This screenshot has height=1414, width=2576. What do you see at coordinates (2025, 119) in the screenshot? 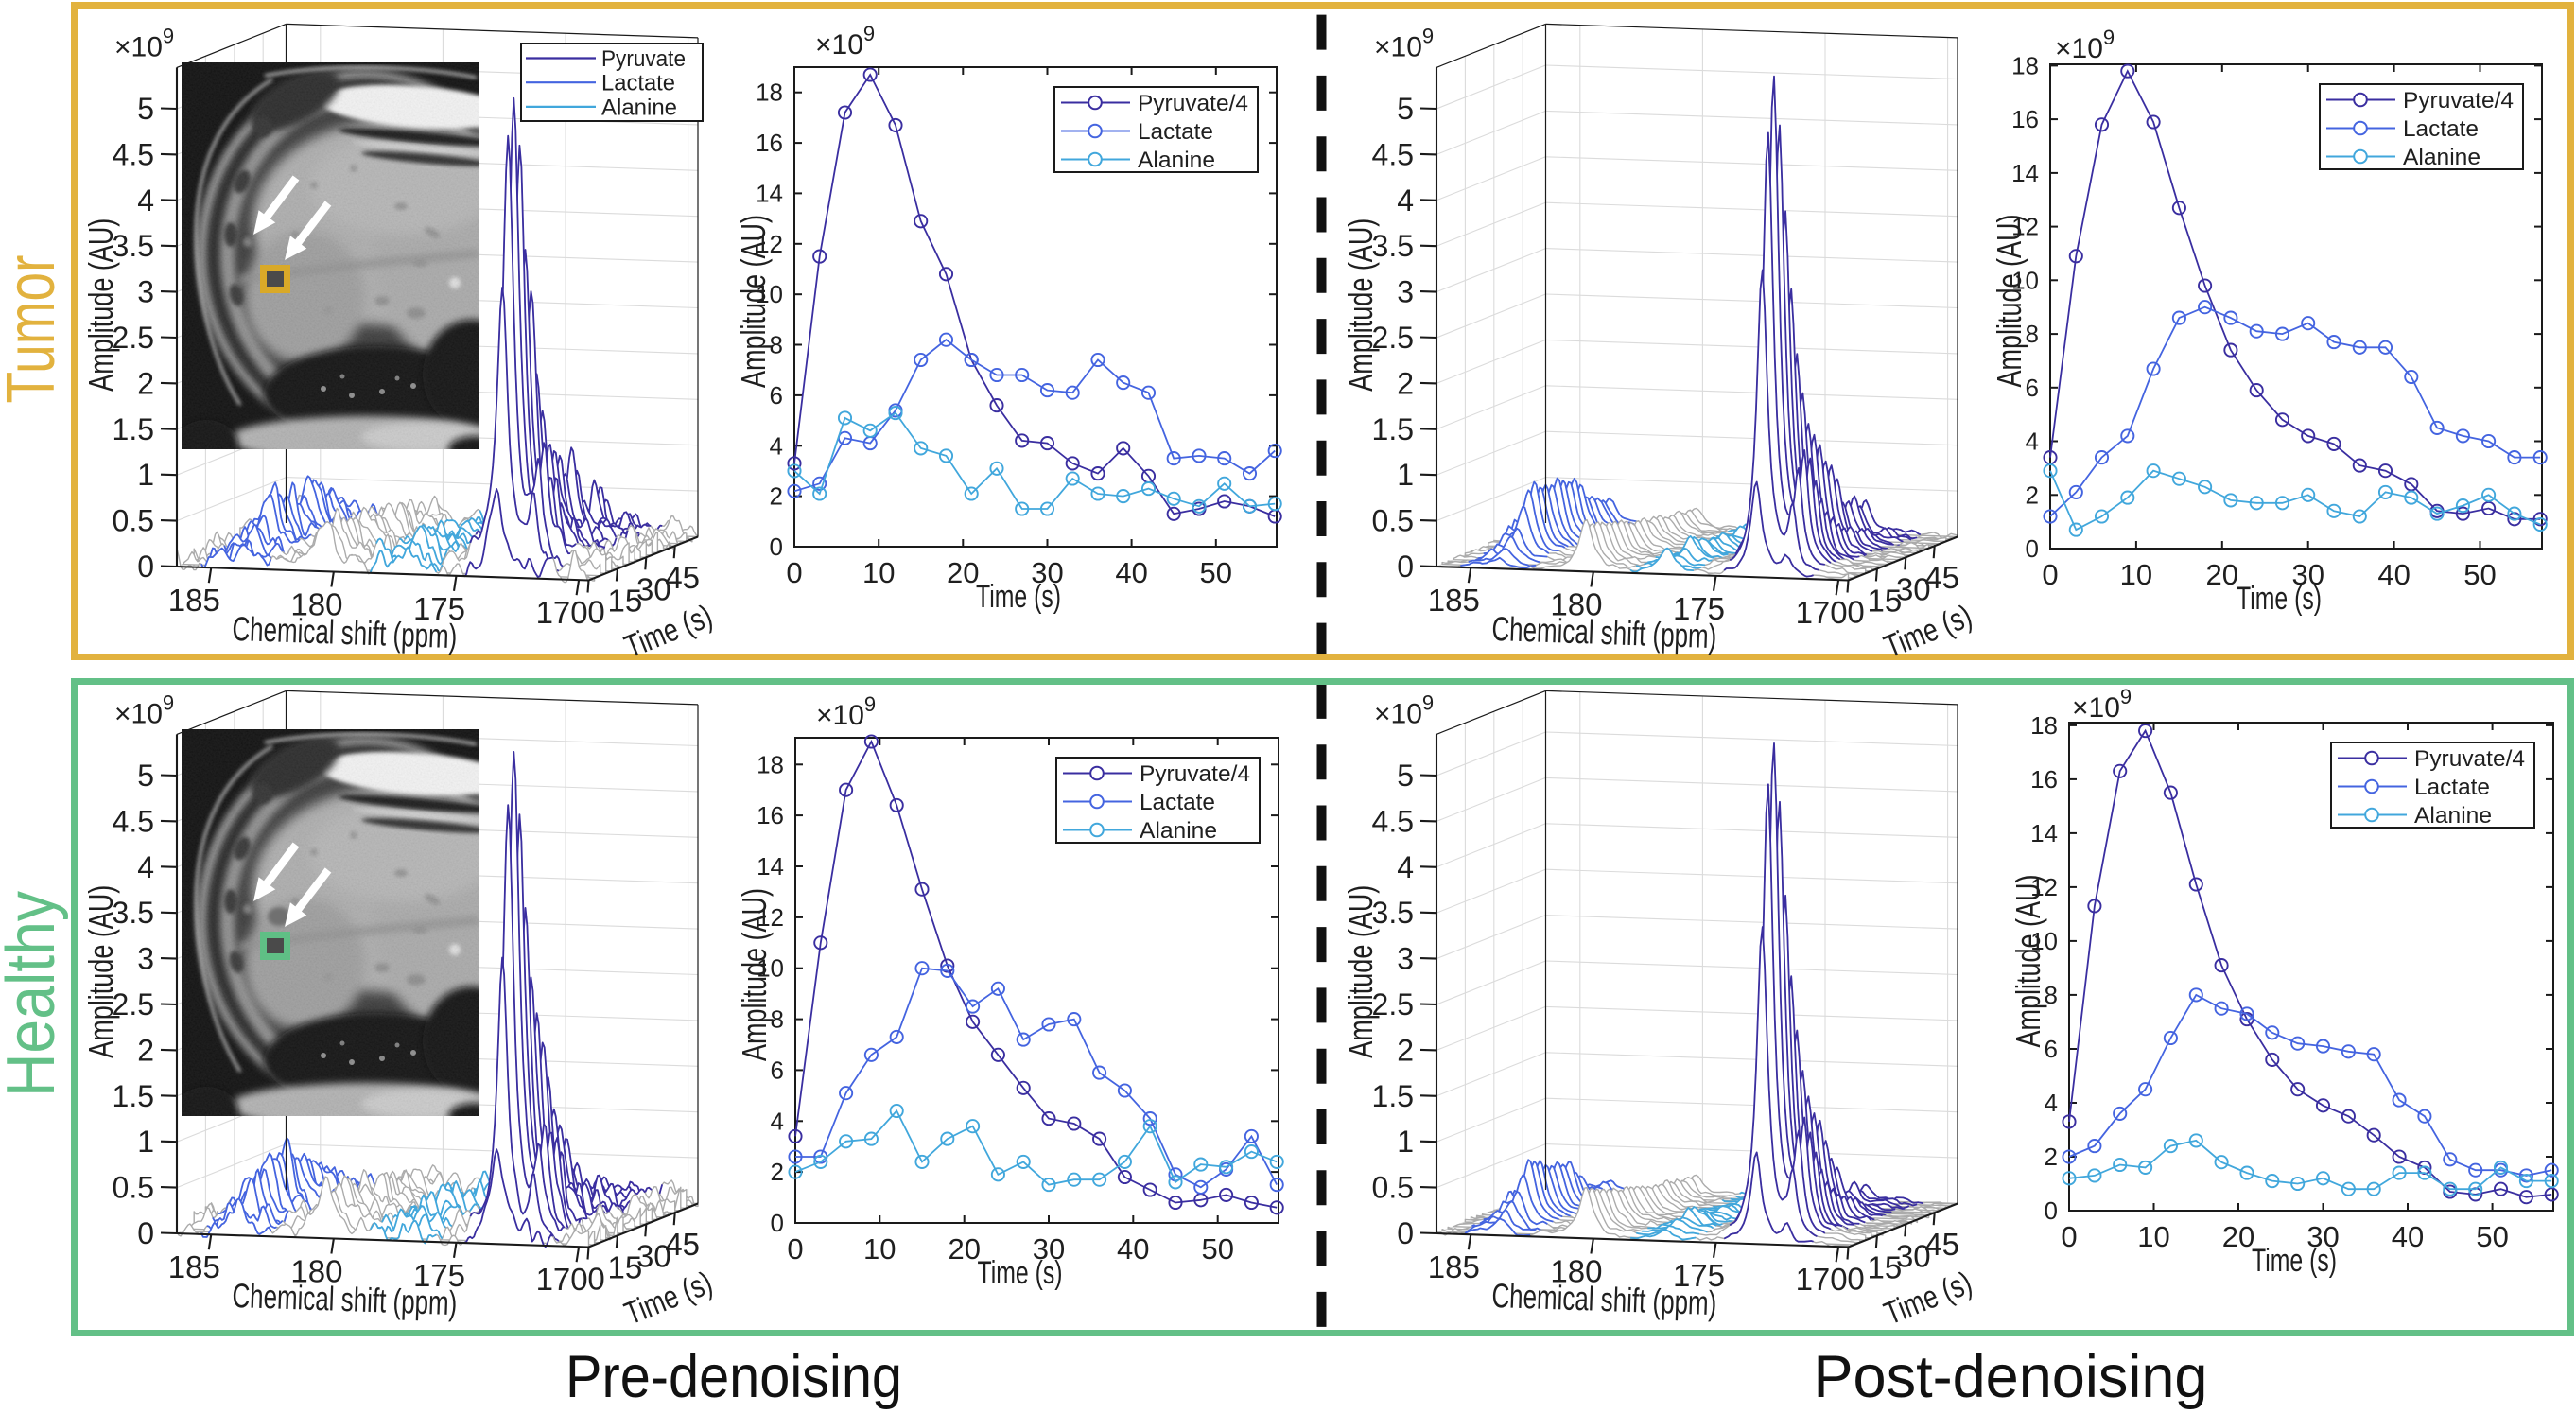
I see `svg-text: 16` at bounding box center [2025, 119].